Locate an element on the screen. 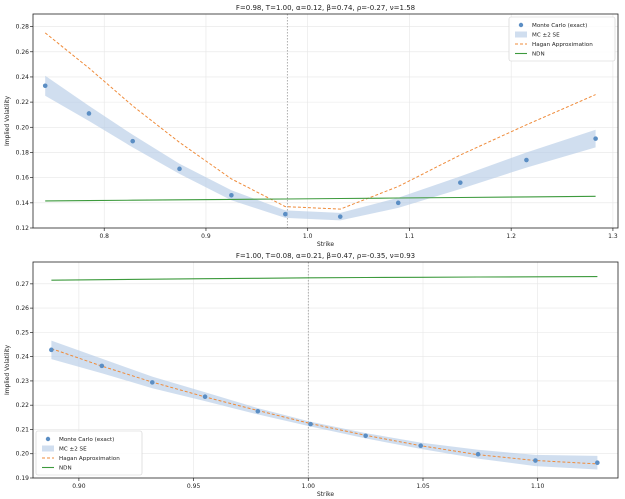 The width and height of the screenshot is (625, 499). x-tick-label: 1.05 is located at coordinates (423, 486).